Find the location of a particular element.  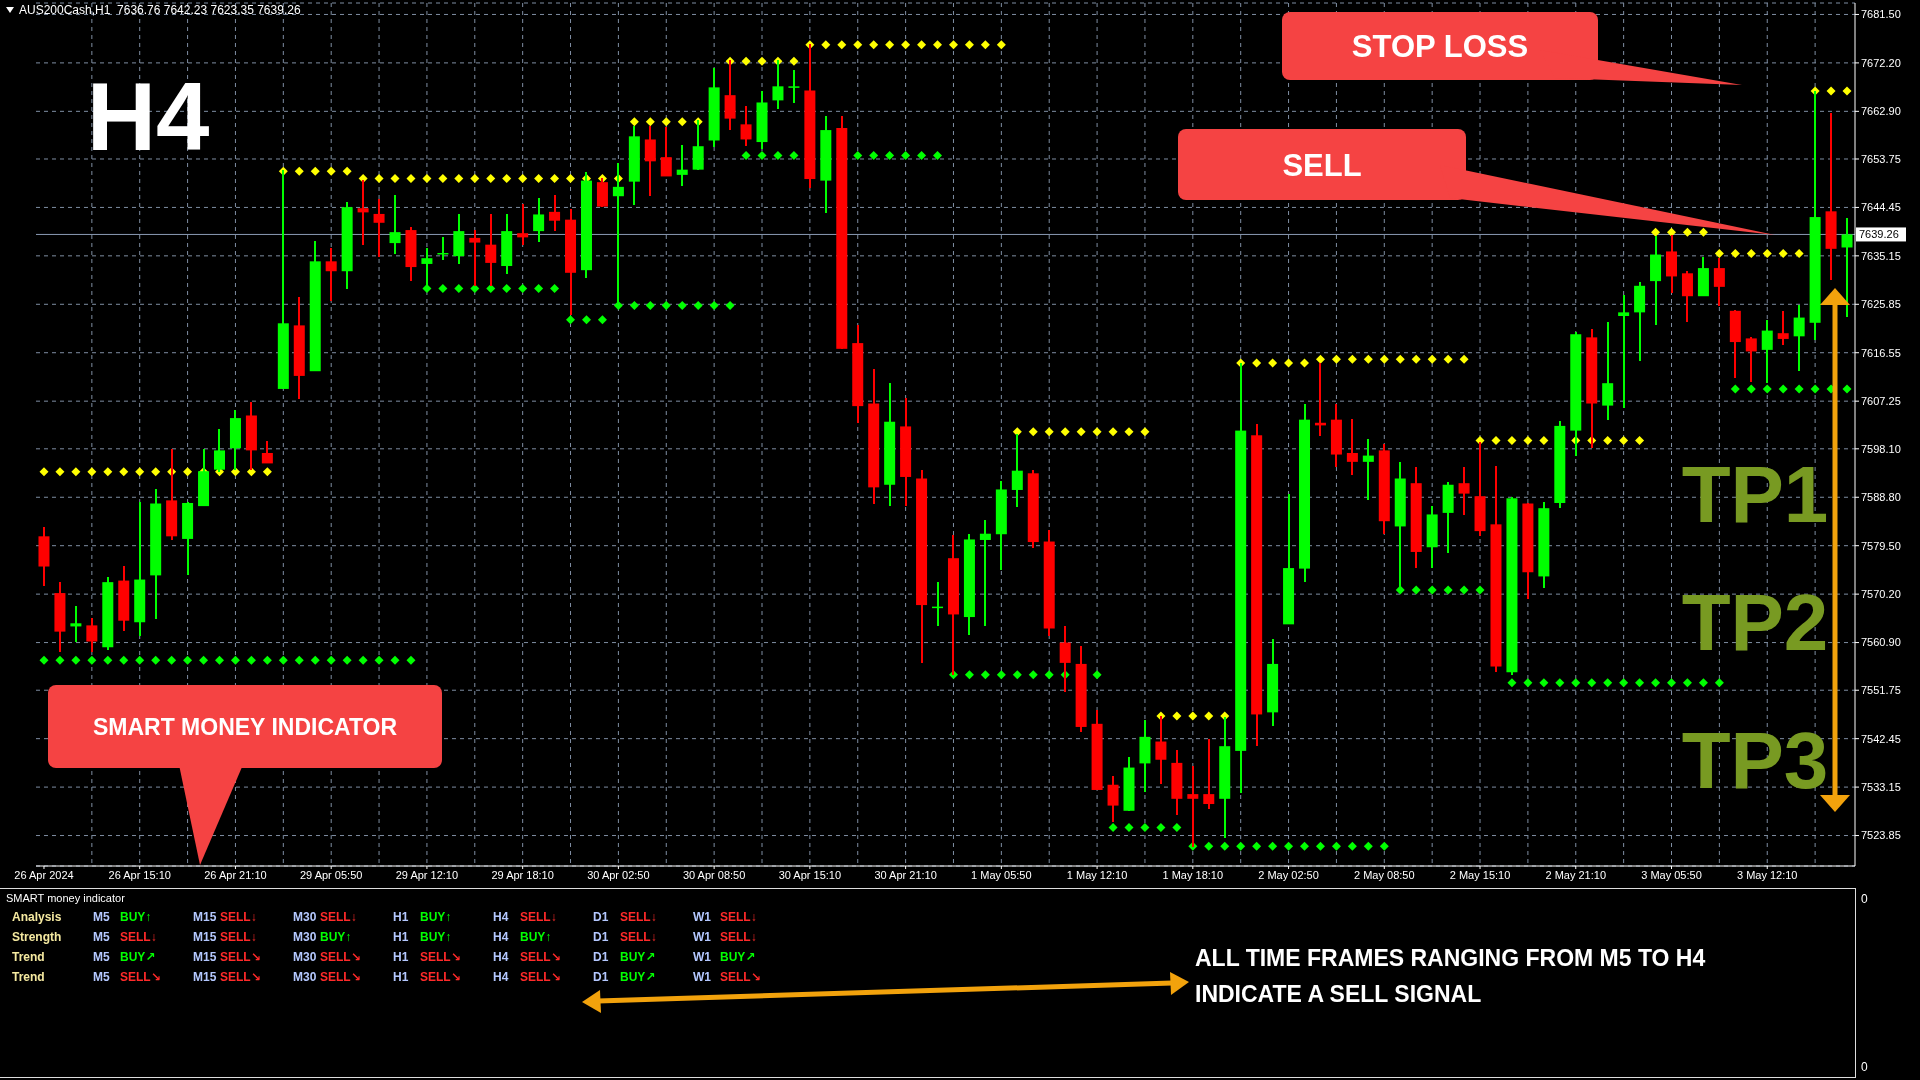

ref-line-label: 7639.26 is located at coordinates (1879, 234).